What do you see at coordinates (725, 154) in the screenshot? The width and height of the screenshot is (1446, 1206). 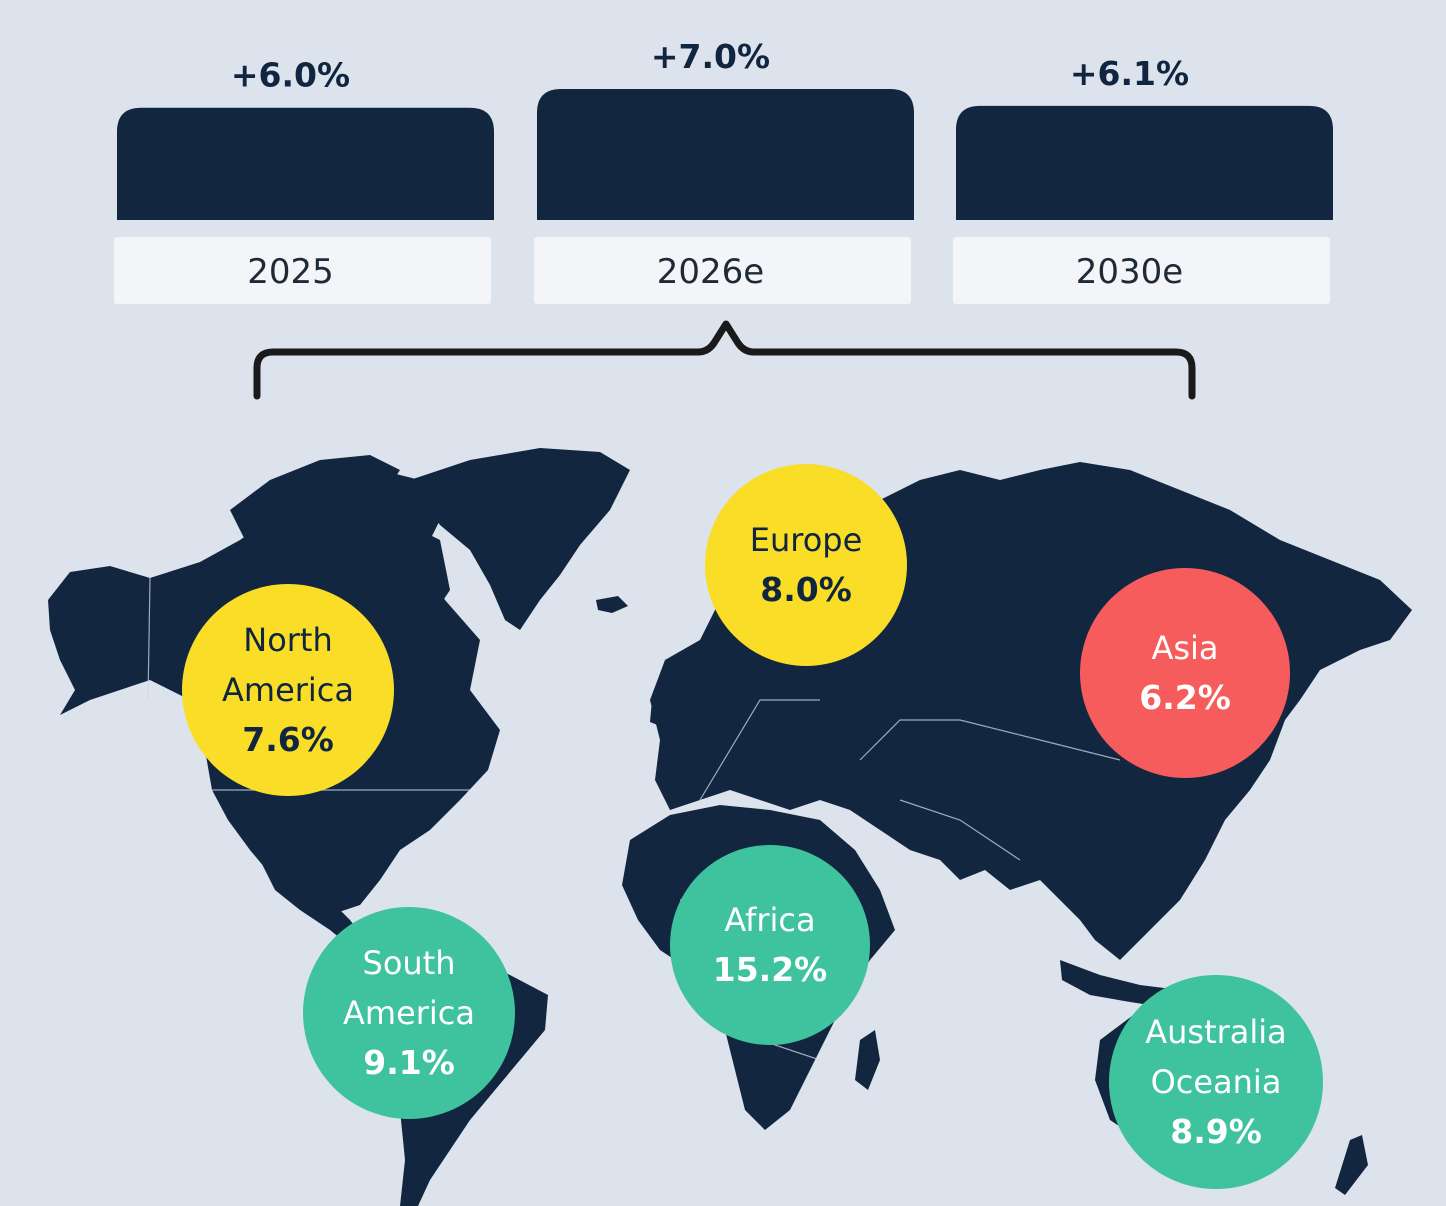 I see `bar-2026e` at bounding box center [725, 154].